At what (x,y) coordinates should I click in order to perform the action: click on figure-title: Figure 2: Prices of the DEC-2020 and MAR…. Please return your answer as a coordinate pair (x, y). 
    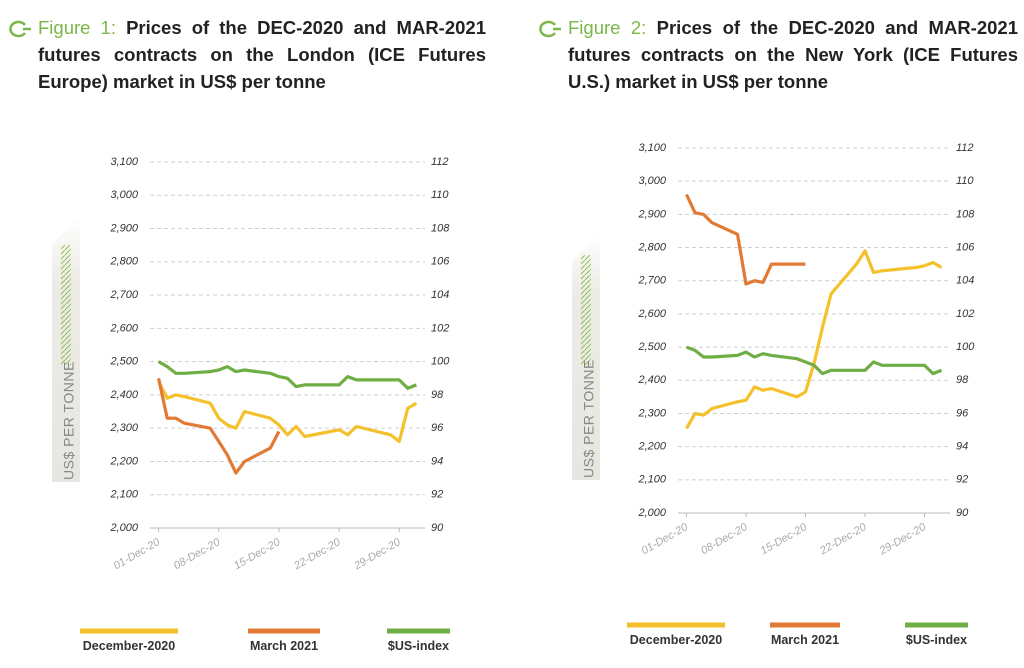
    Looking at the image, I should click on (793, 54).